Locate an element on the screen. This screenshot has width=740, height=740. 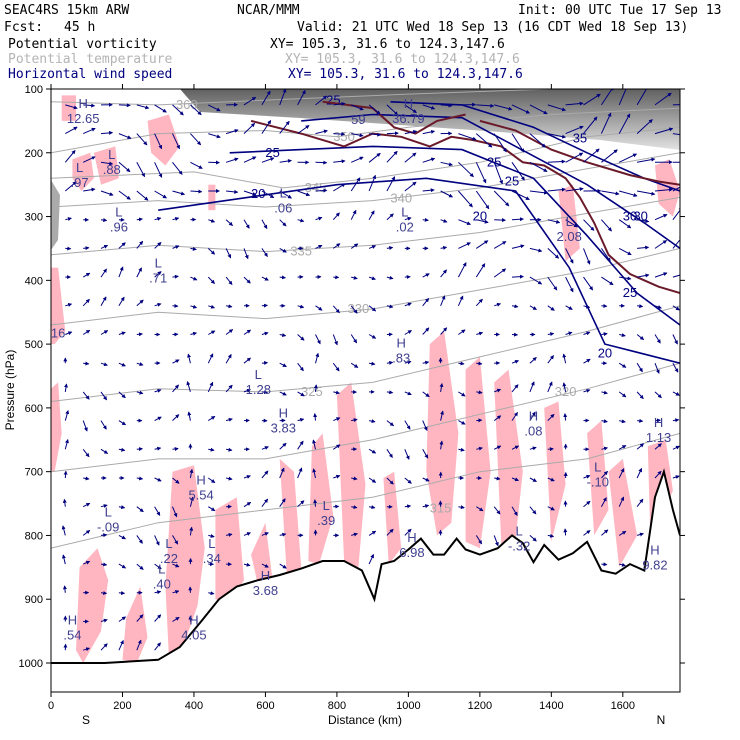
hl-value: 4.05 is located at coordinates (193, 635).